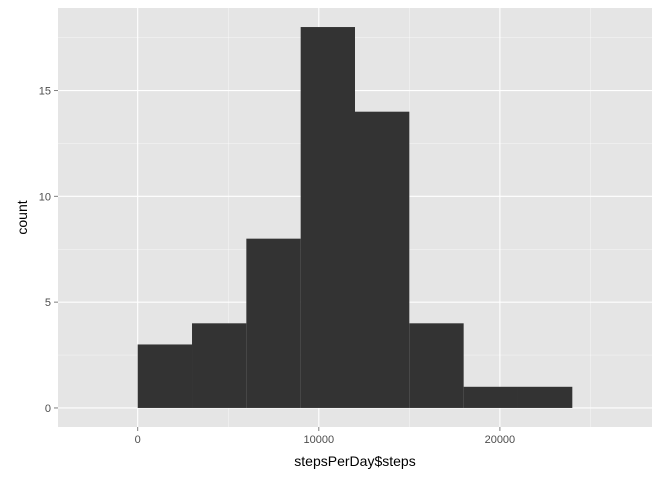 This screenshot has height=480, width=672. What do you see at coordinates (48, 303) in the screenshot?
I see `y-tick-label: 5` at bounding box center [48, 303].